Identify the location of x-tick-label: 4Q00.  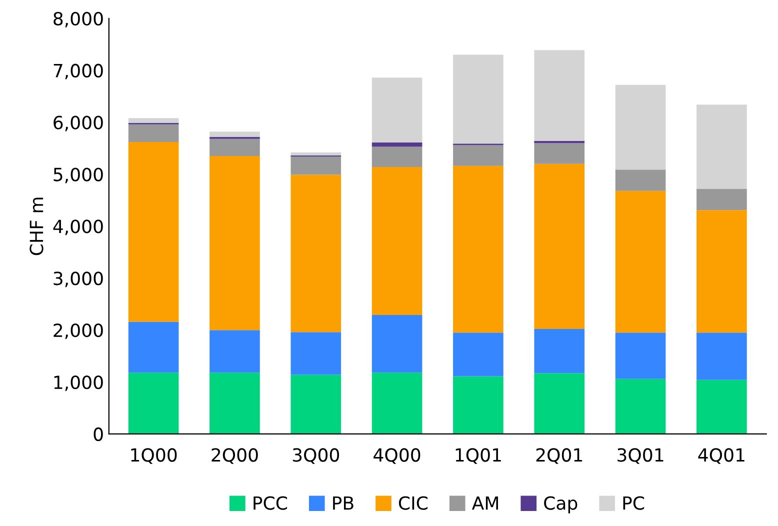
(397, 456).